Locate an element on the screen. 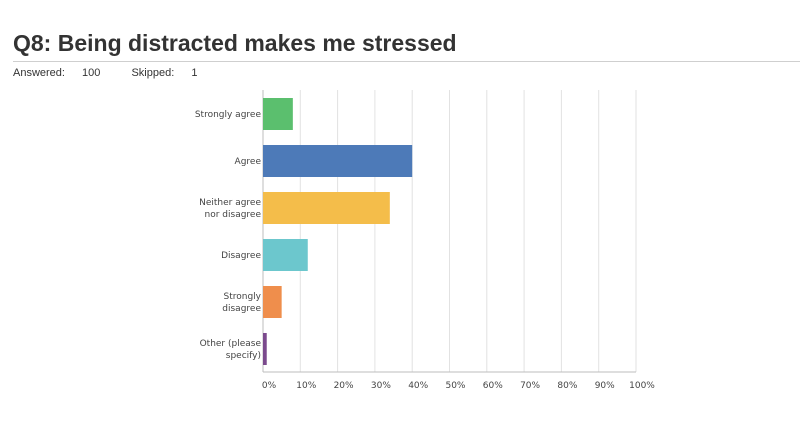  category-label: Strongly agree is located at coordinates (228, 115).